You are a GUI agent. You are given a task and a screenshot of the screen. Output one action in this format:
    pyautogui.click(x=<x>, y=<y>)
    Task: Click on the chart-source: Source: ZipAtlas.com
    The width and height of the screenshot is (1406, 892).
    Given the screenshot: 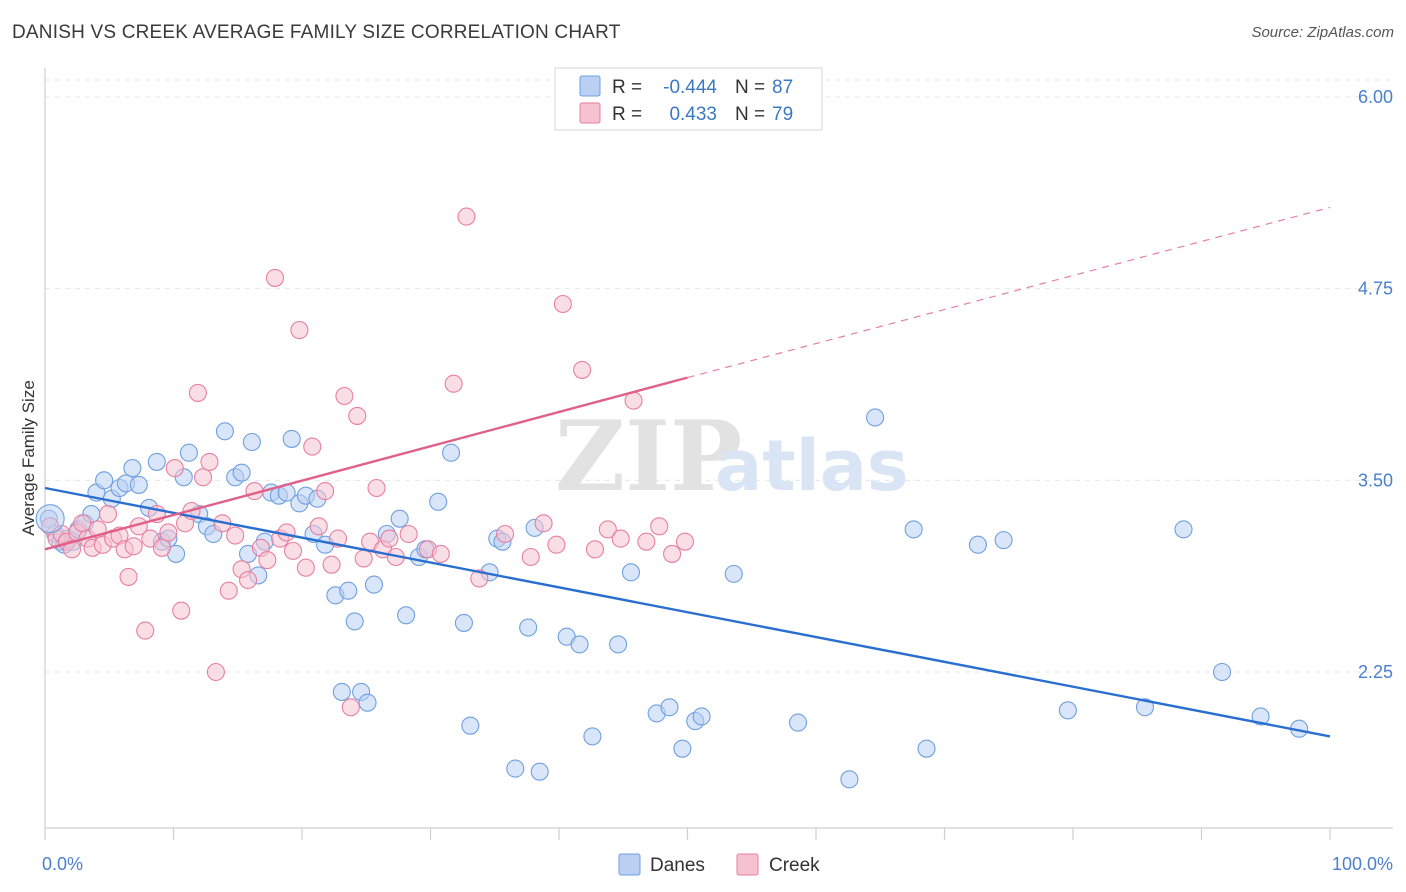 What is the action you would take?
    pyautogui.click(x=1322, y=32)
    